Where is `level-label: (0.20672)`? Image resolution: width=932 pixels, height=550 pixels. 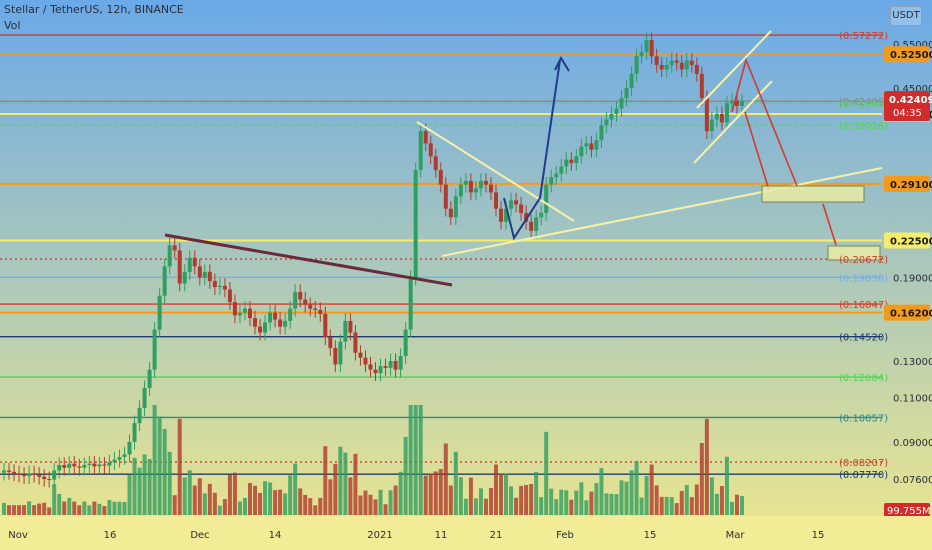 level-label: (0.20672) is located at coordinates (863, 260).